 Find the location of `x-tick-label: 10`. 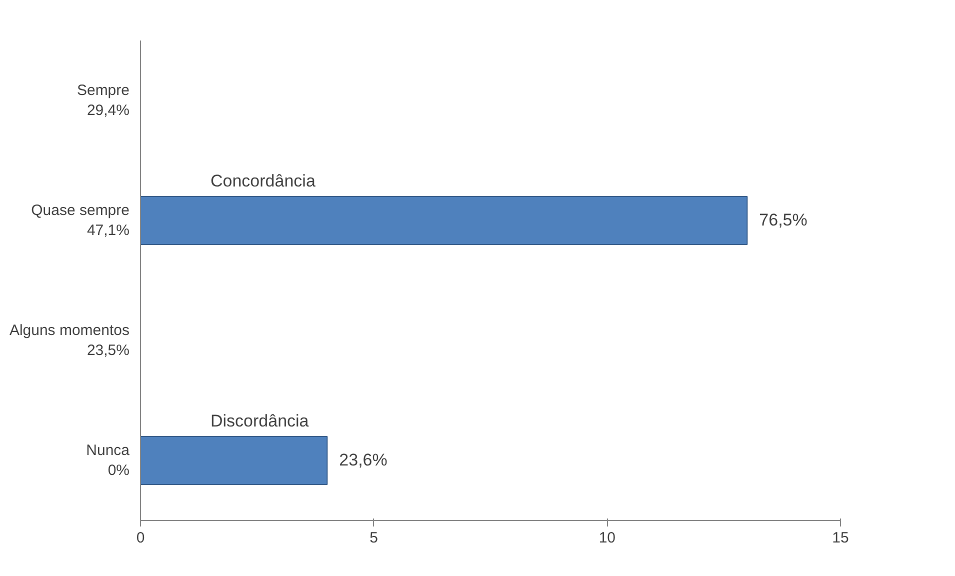

x-tick-label: 10 is located at coordinates (607, 538).